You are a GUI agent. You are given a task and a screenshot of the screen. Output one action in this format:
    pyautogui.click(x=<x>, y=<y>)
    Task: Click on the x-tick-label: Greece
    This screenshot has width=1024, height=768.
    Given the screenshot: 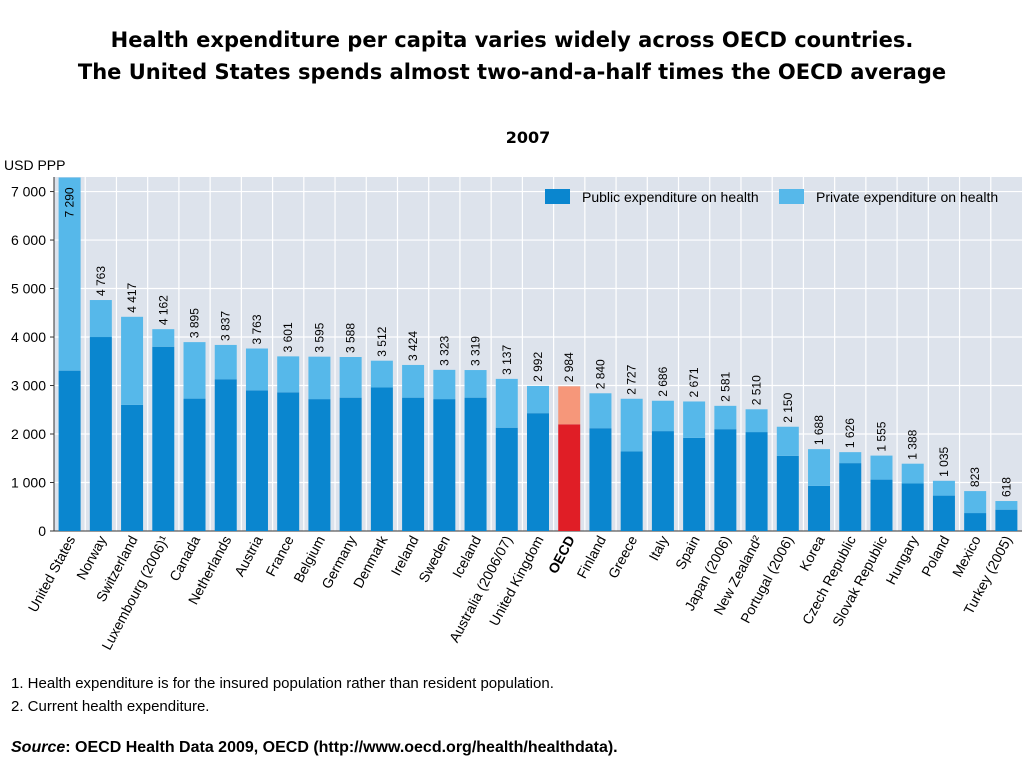 What is the action you would take?
    pyautogui.click(x=623, y=557)
    